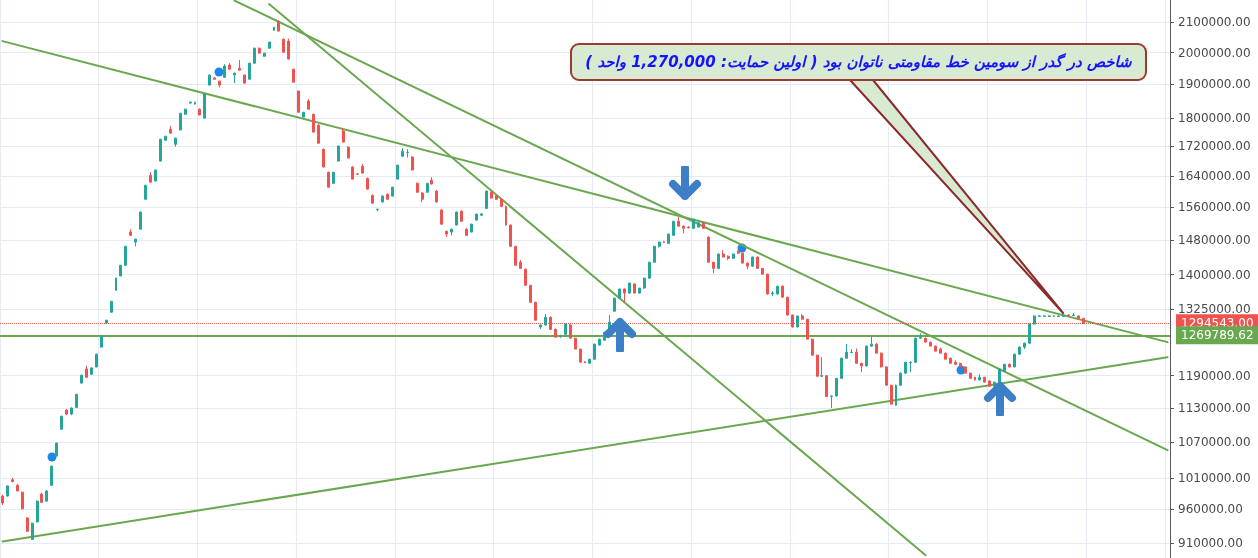 The height and width of the screenshot is (558, 1258). What do you see at coordinates (1210, 542) in the screenshot?
I see `y-tick-label: 910000.00` at bounding box center [1210, 542].